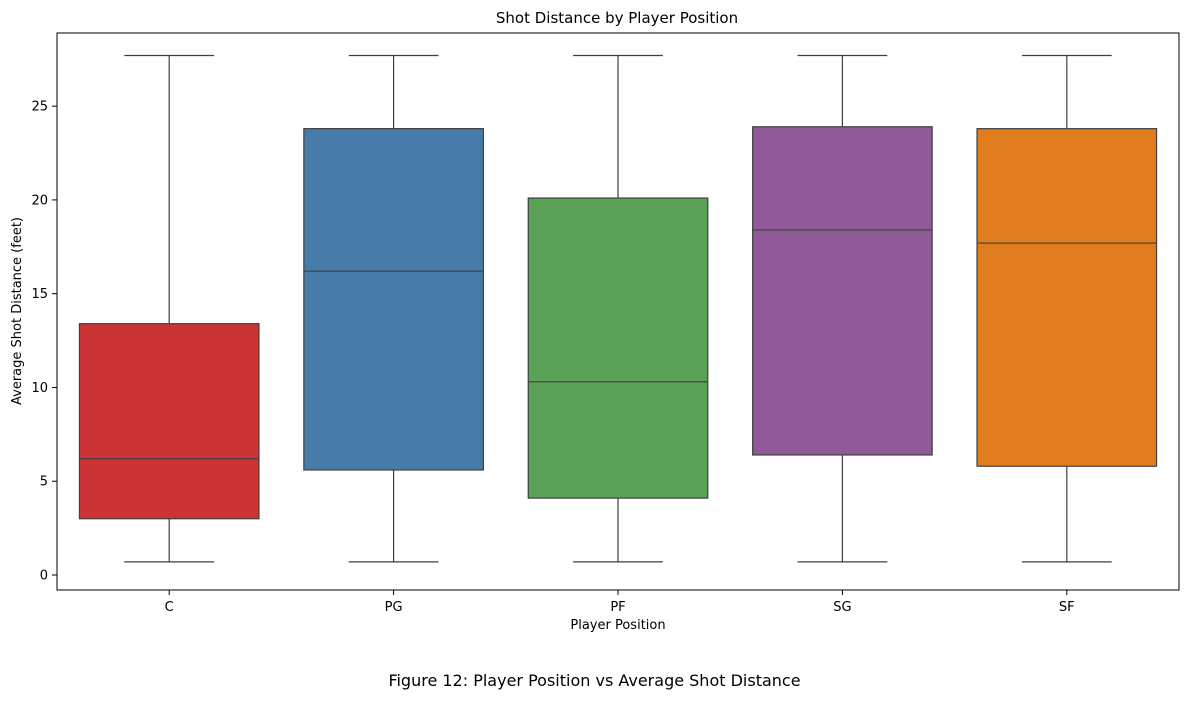 The image size is (1189, 702). Describe the element at coordinates (1067, 607) in the screenshot. I see `x-tick-label: SF` at that location.